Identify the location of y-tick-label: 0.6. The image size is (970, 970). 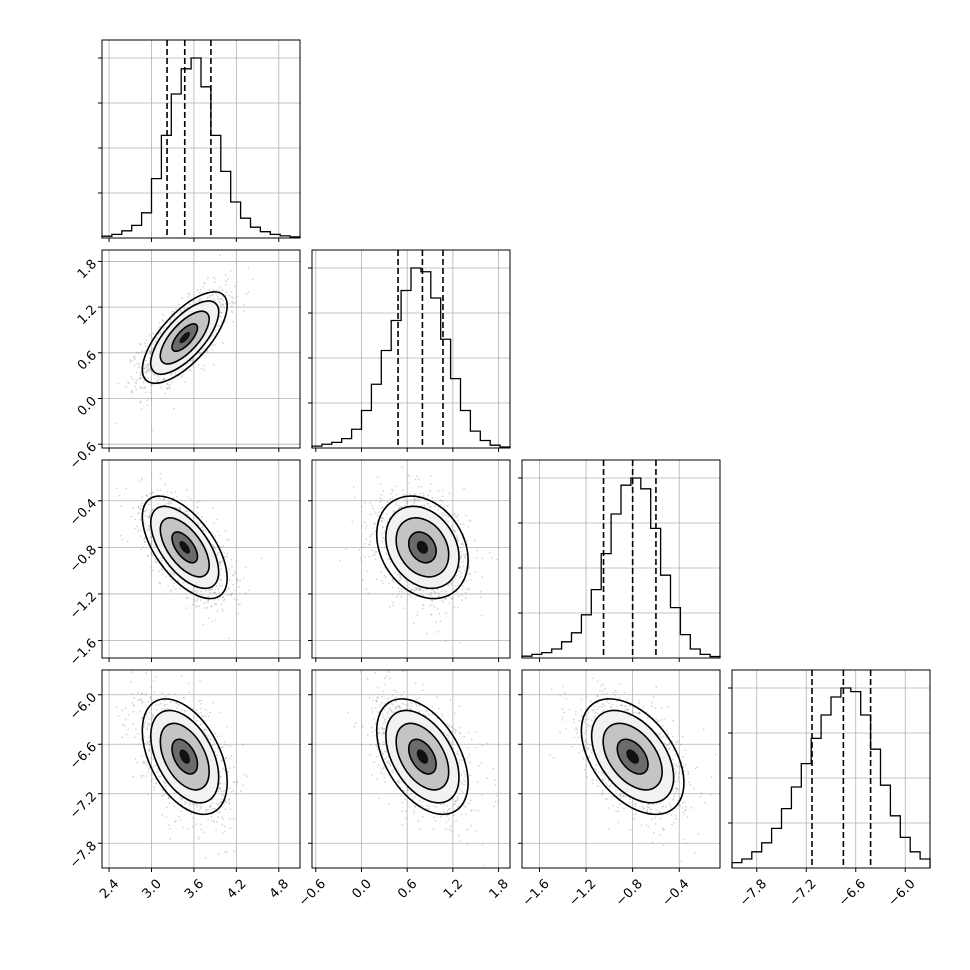
(87, 360).